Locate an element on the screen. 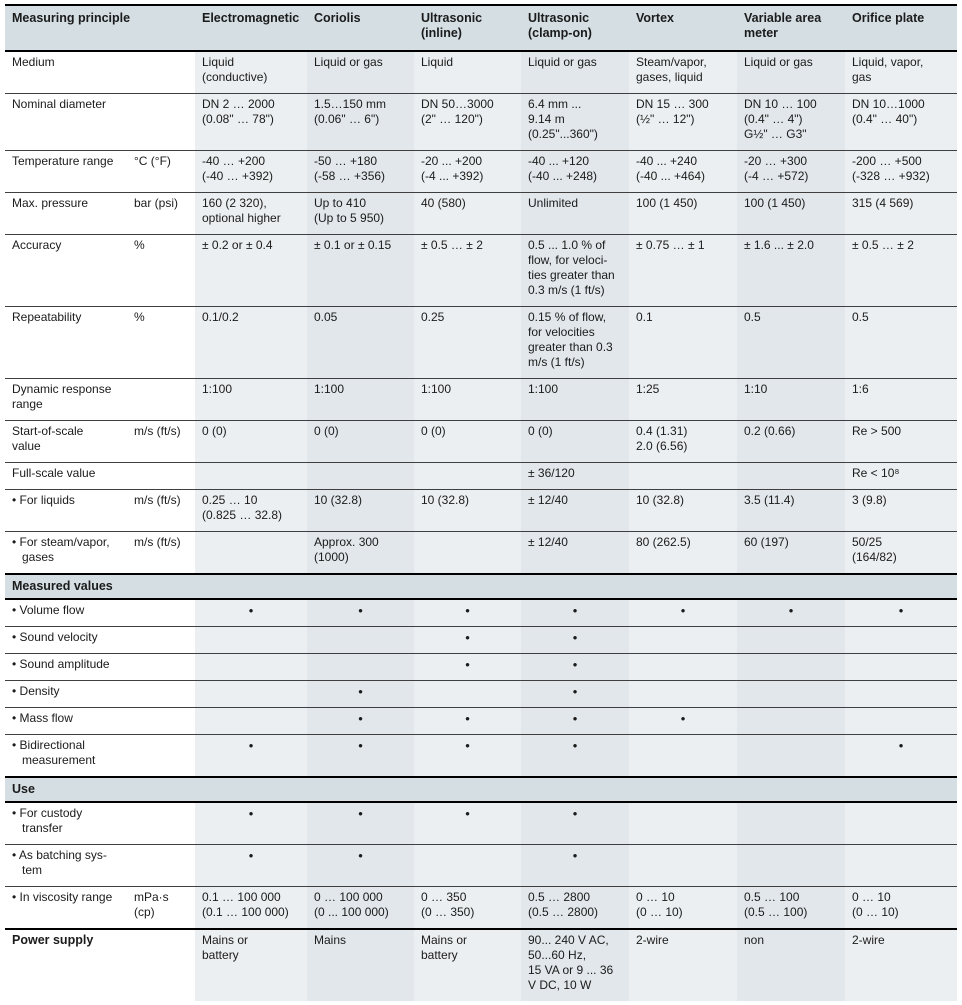 The width and height of the screenshot is (962, 1005). row-label: • In viscosity range is located at coordinates (66, 907).